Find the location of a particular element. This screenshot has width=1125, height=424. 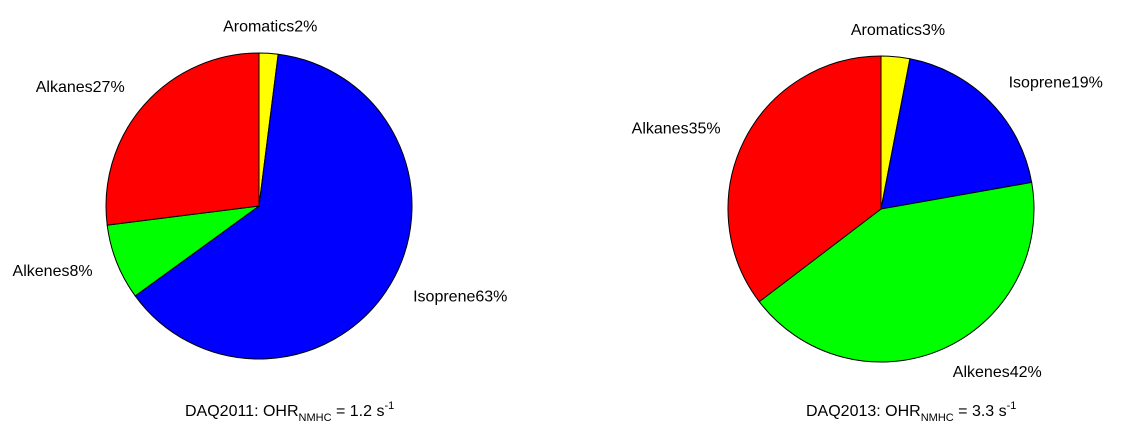

chart-caption: DAQ2011: OHRNMHC = 1.2 s-1 is located at coordinates (289, 412).